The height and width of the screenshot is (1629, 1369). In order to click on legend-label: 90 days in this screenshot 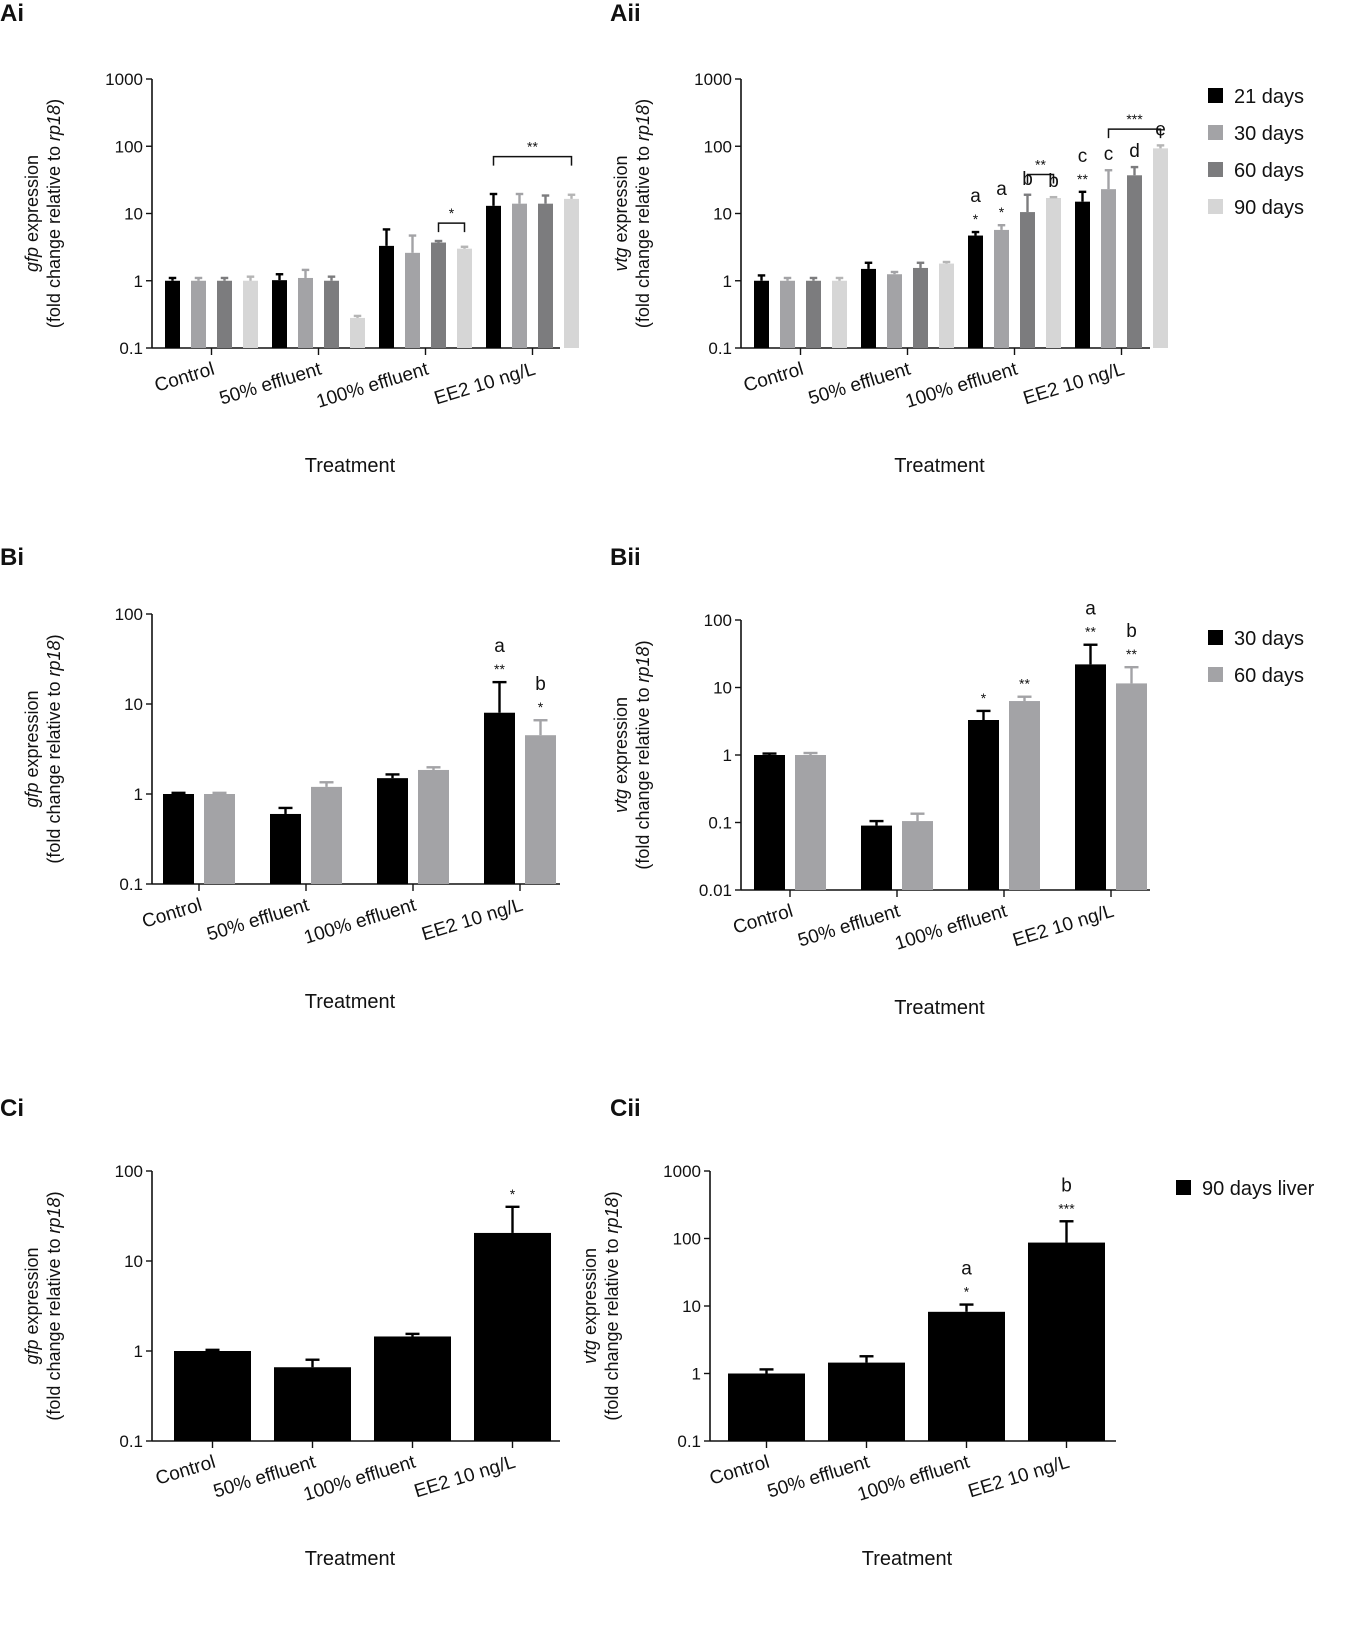, I will do `click(1269, 208)`.